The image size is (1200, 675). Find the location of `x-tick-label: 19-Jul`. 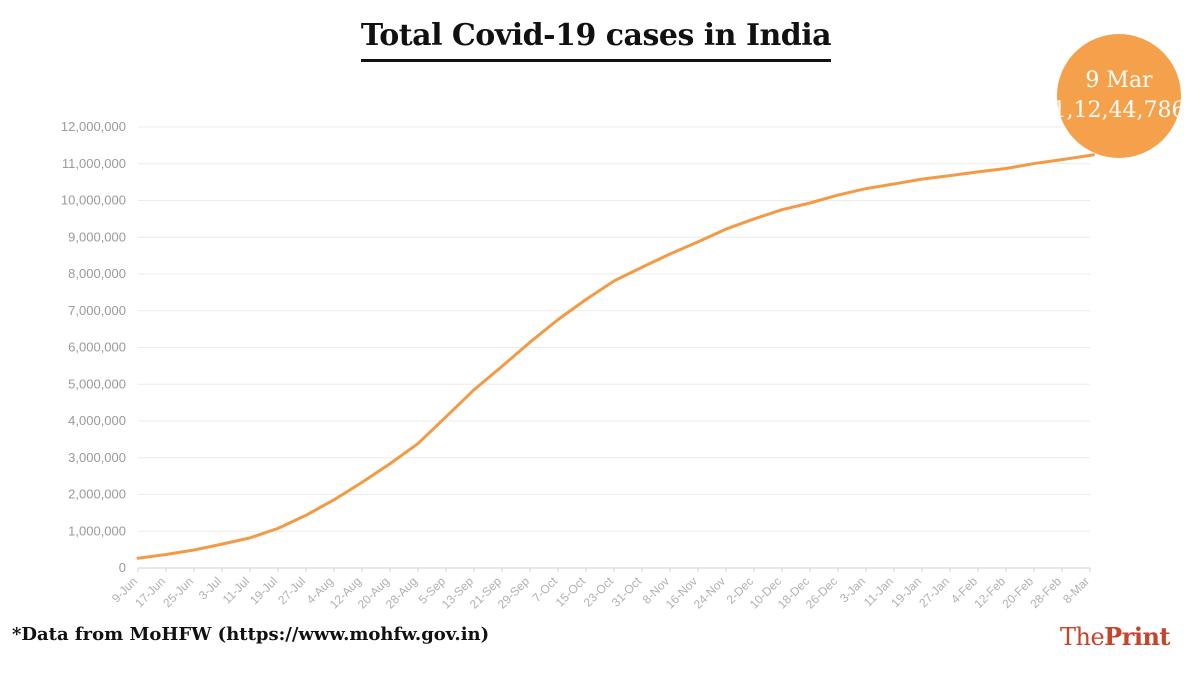

x-tick-label: 19-Jul is located at coordinates (263, 590).